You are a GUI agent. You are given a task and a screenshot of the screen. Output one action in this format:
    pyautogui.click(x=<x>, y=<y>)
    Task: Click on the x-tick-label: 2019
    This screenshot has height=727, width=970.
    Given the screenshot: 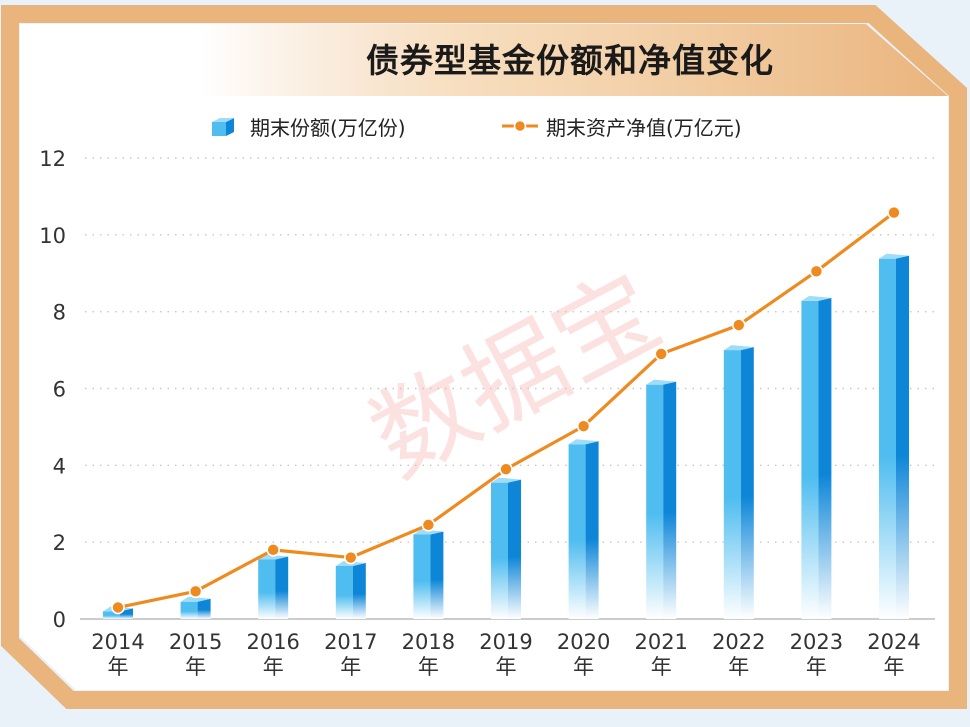 What is the action you would take?
    pyautogui.click(x=505, y=642)
    